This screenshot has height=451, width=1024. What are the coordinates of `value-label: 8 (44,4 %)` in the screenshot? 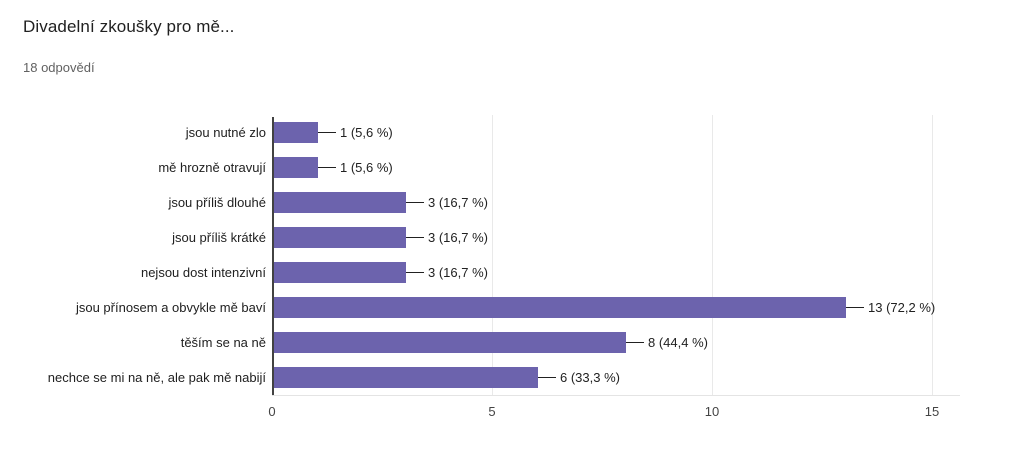 It's located at (678, 342).